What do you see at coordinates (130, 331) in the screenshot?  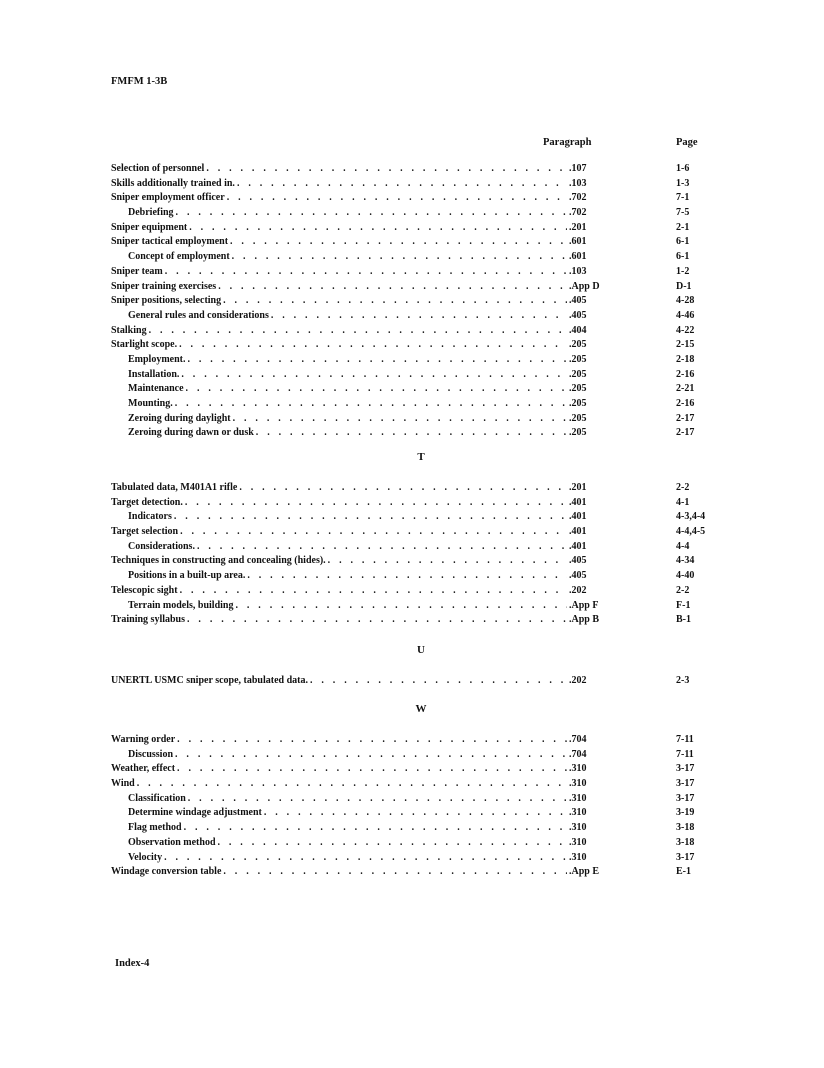 I see `entry-term: Stalking` at bounding box center [130, 331].